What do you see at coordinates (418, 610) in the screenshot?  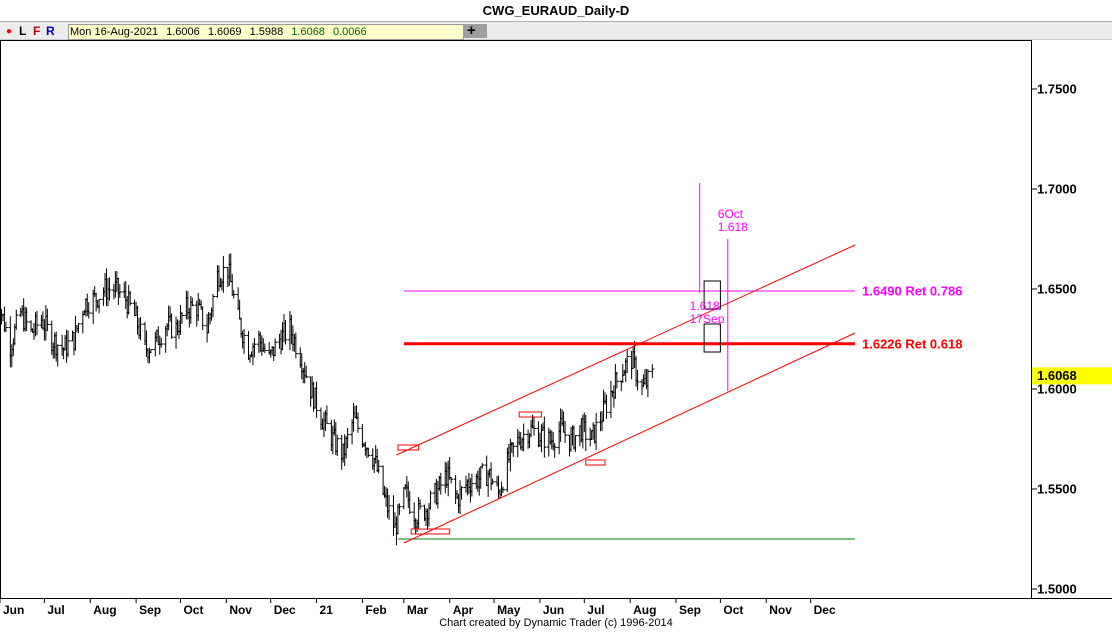 I see `x-tick-label: Mar` at bounding box center [418, 610].